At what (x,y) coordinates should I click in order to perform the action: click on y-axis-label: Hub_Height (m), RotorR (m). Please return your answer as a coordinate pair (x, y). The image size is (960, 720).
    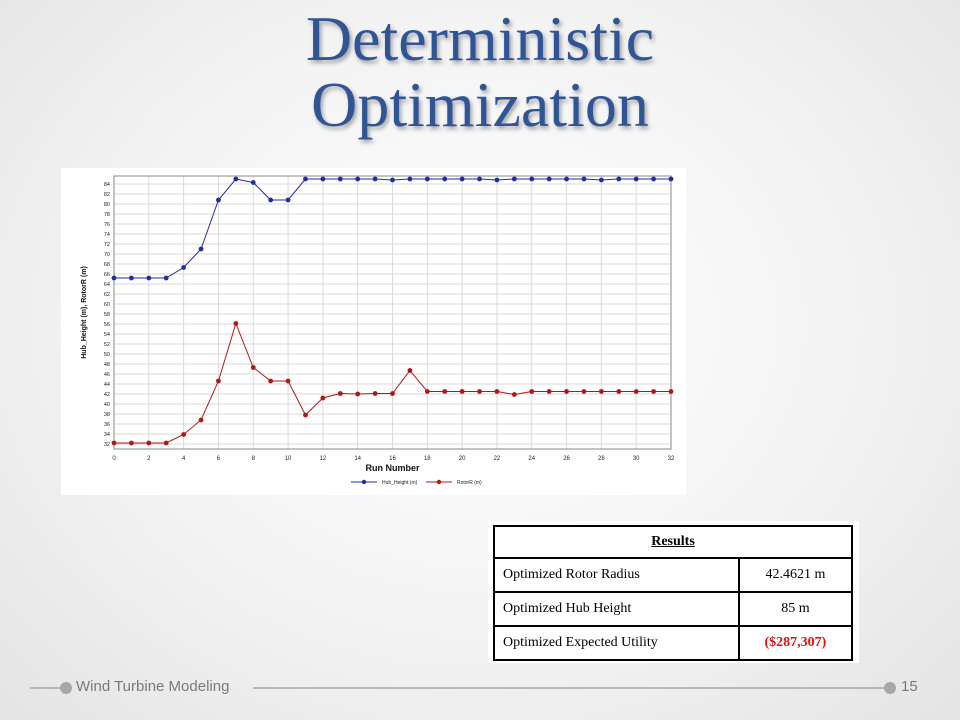
    Looking at the image, I should click on (84, 312).